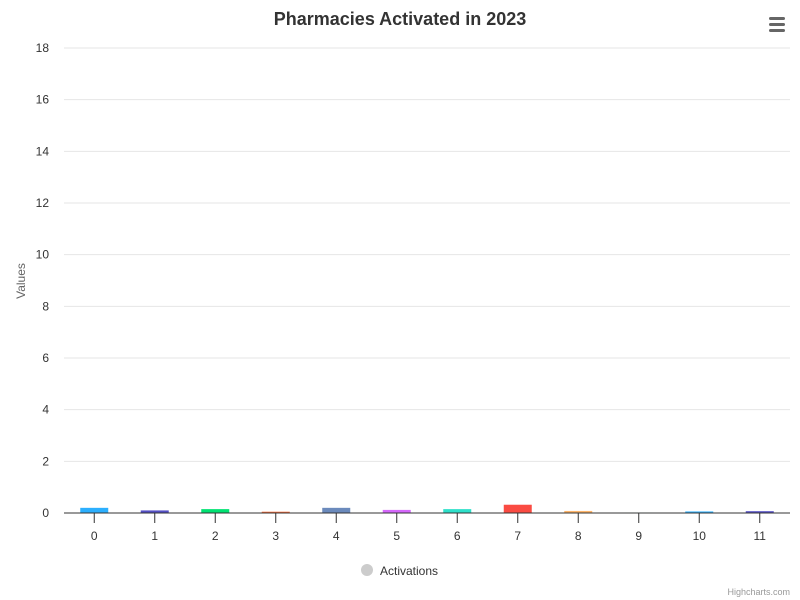 This screenshot has height=600, width=800. I want to click on y-tick-label: 14, so click(43, 151).